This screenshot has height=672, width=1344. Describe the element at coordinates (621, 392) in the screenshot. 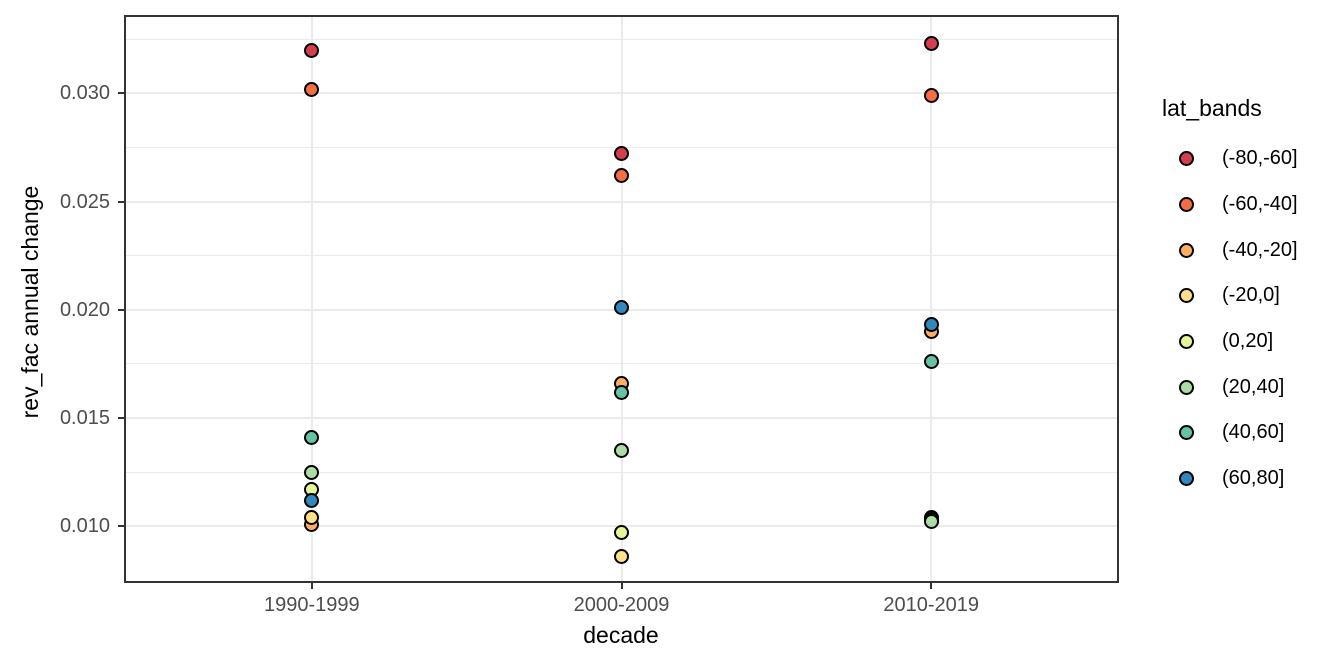

I see `data-point-(40,60]-2000-2009` at that location.